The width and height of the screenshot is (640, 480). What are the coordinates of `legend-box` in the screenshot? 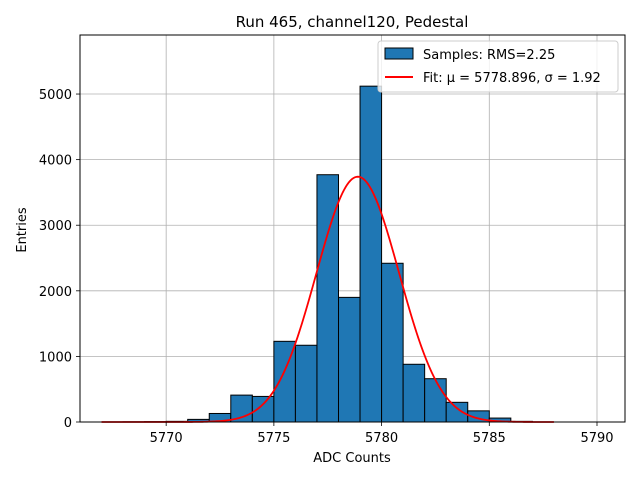 It's located at (498, 66).